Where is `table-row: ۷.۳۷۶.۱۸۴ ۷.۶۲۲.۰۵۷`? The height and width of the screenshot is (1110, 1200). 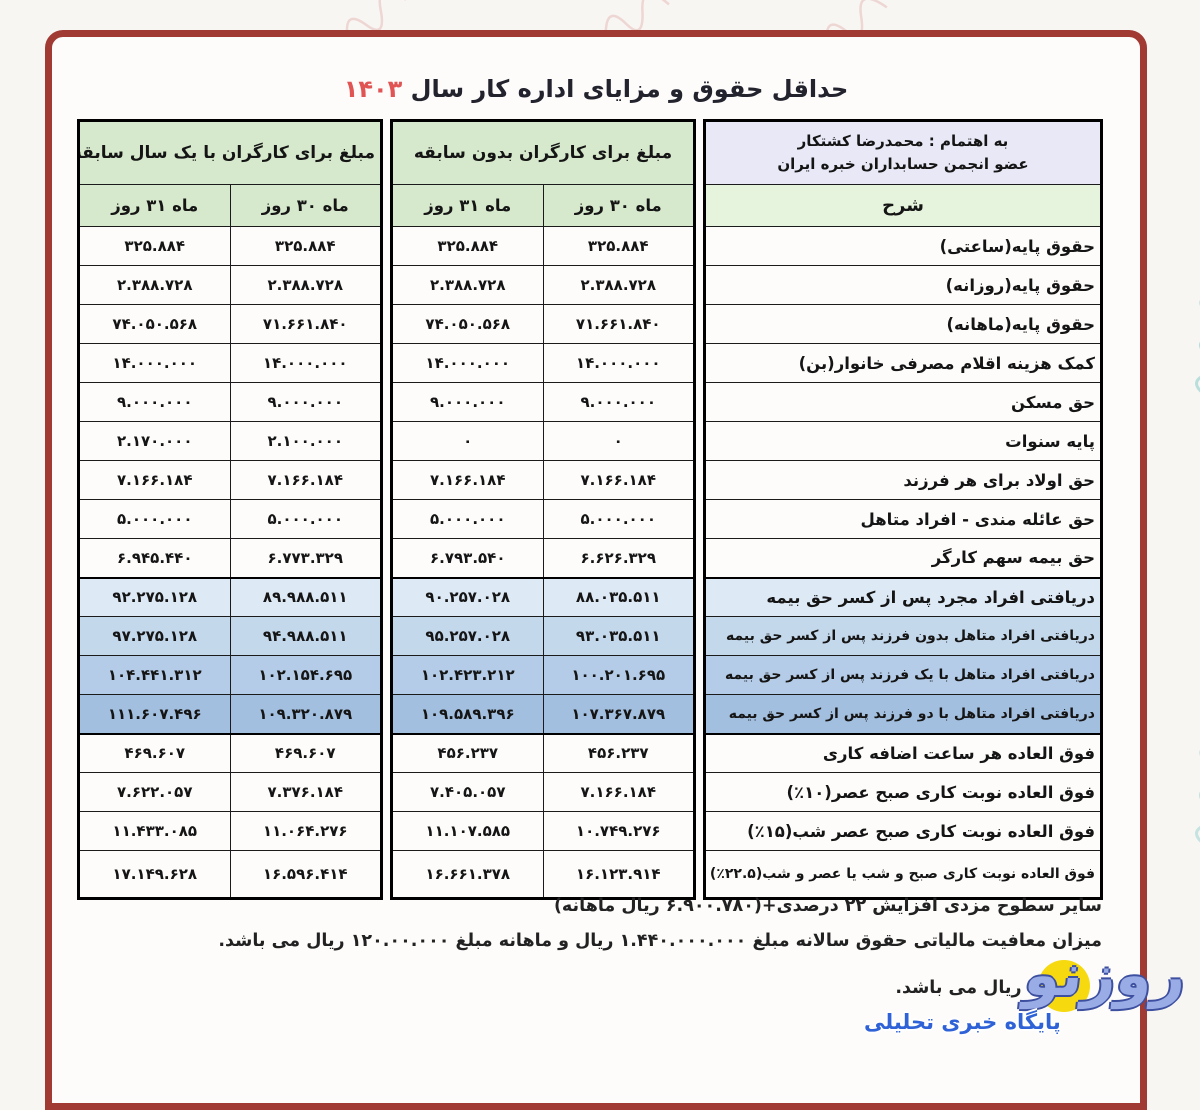
table-row: ۷.۳۷۶.۱۸۴ ۷.۶۲۲.۰۵۷ is located at coordinates (230, 792).